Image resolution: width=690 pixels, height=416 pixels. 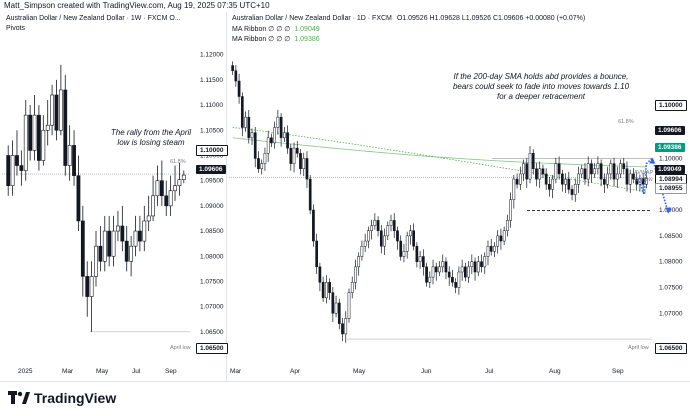 I want to click on ma-ribbon-2-legend: MA Ribbon ∅ ∅ ∅ 1.09386, so click(x=276, y=39).